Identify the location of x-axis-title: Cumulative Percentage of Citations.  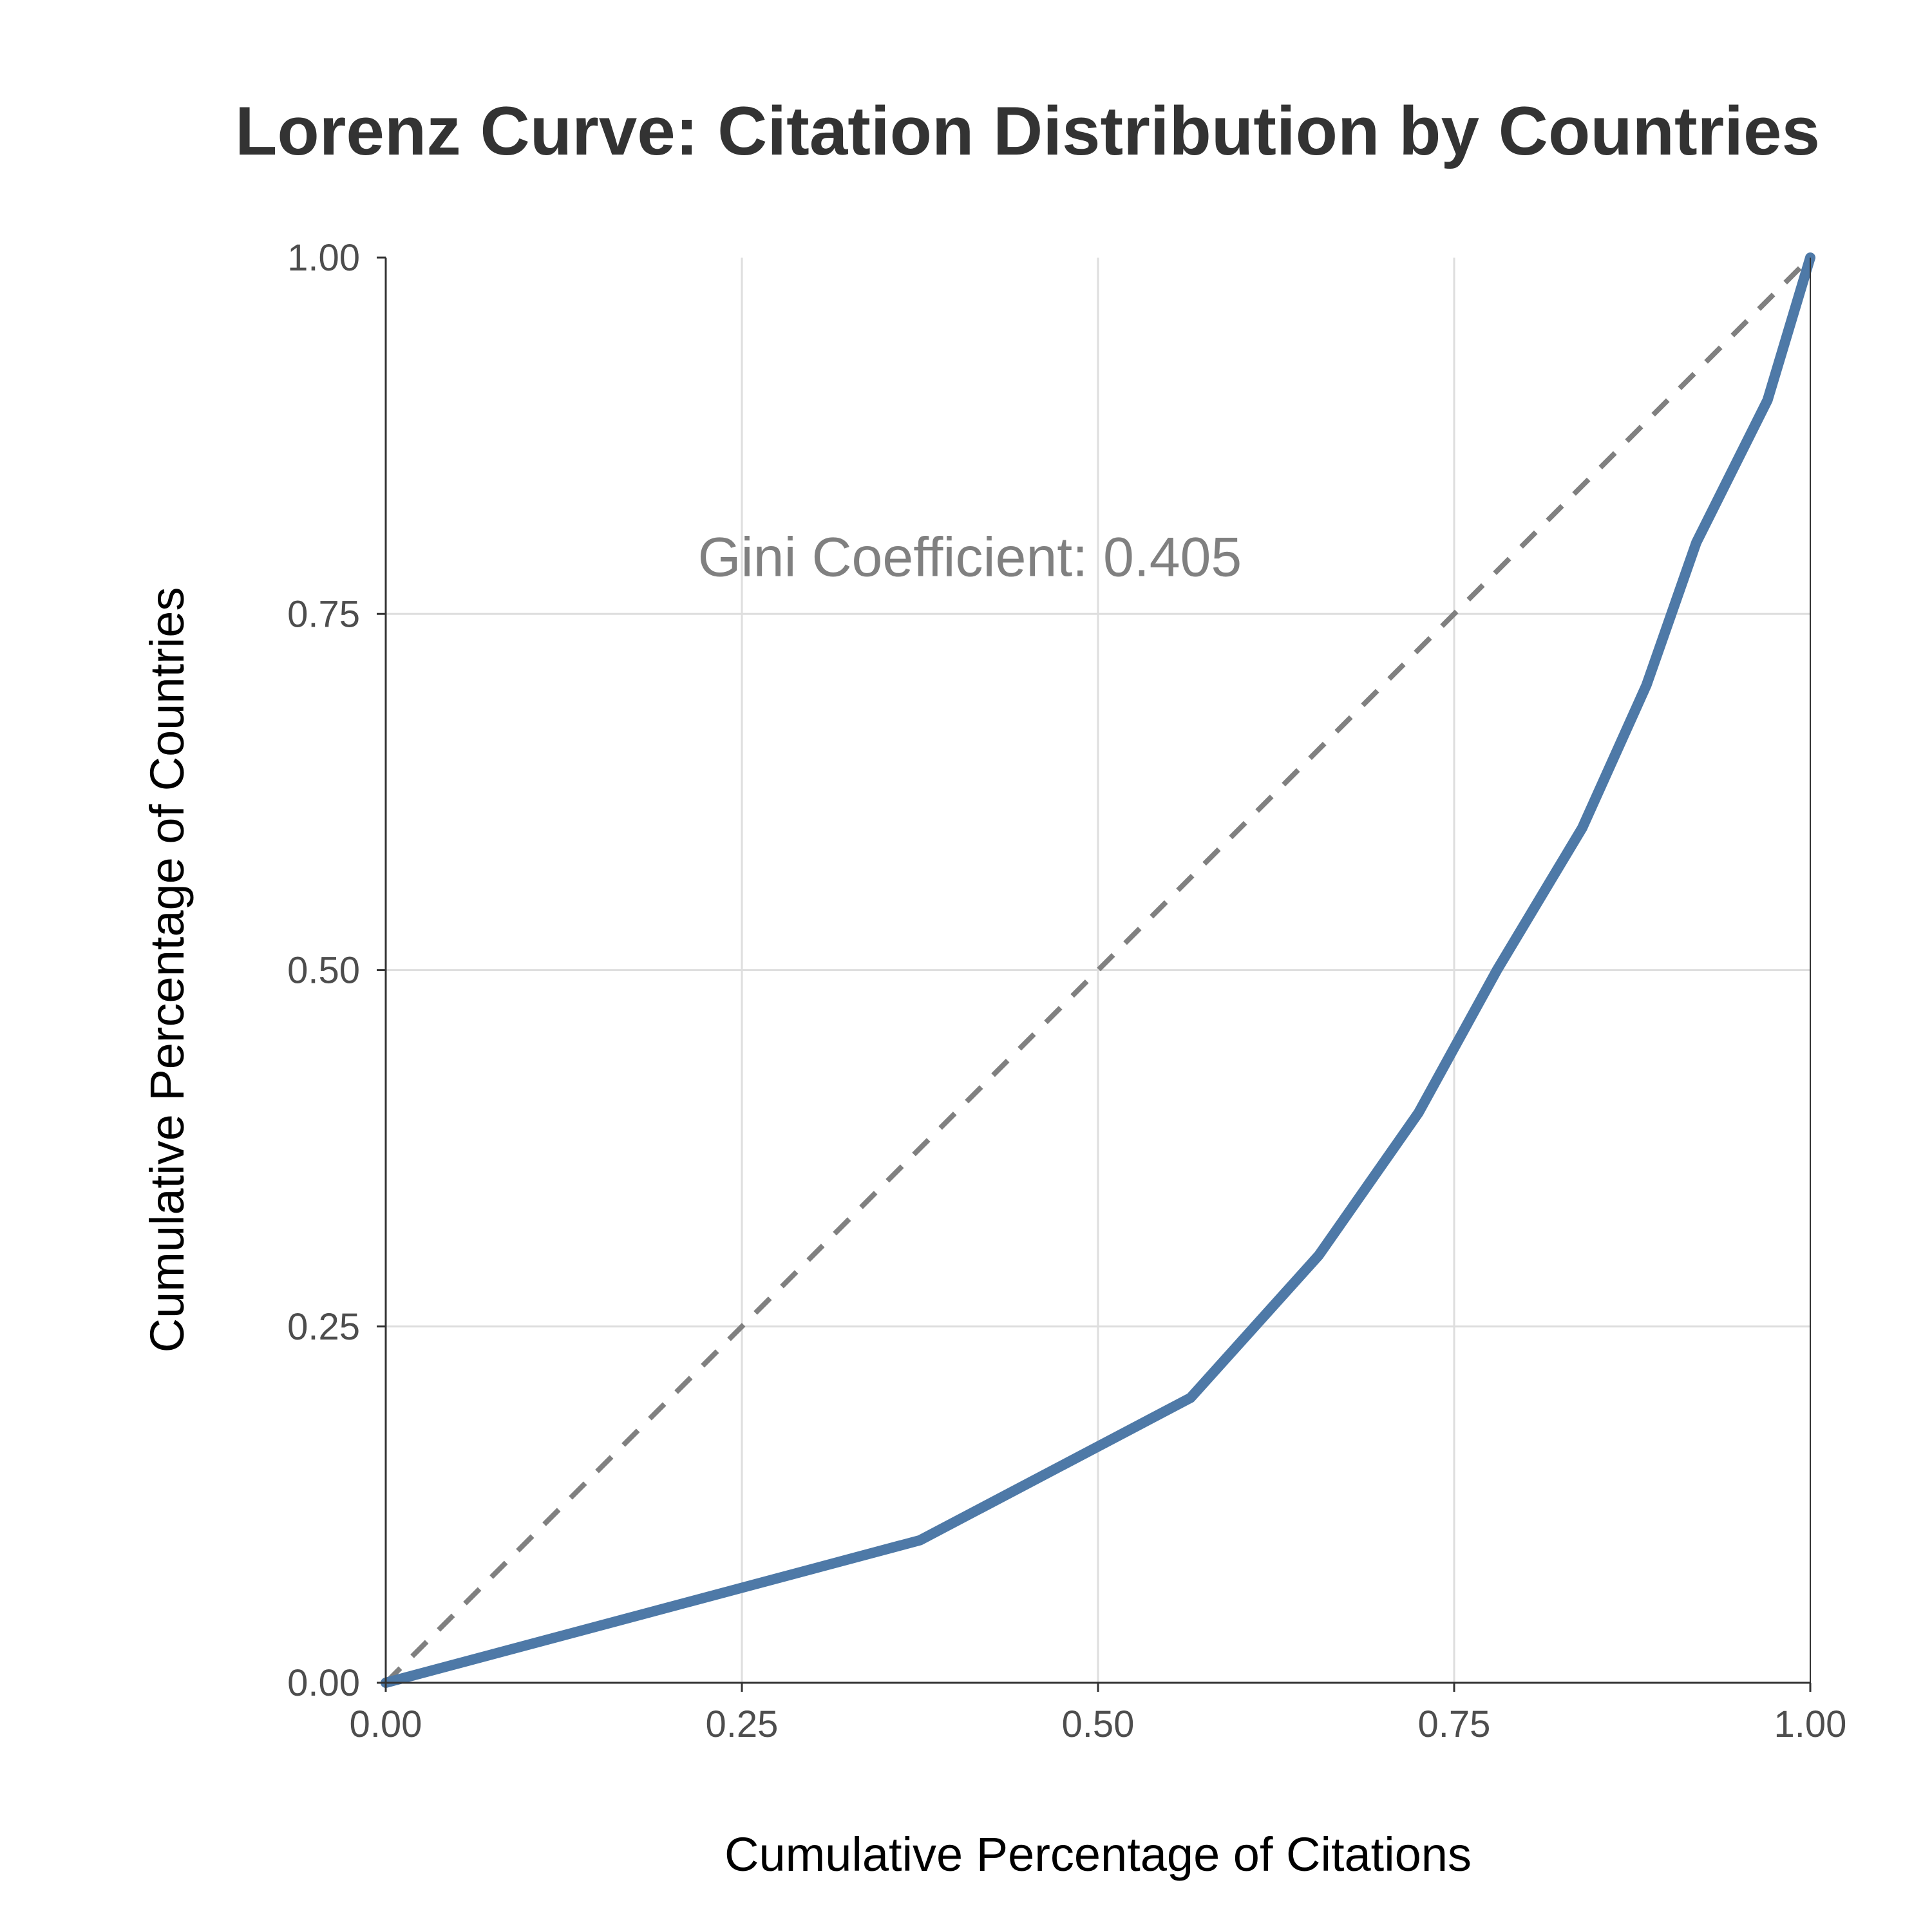
(1098, 1855).